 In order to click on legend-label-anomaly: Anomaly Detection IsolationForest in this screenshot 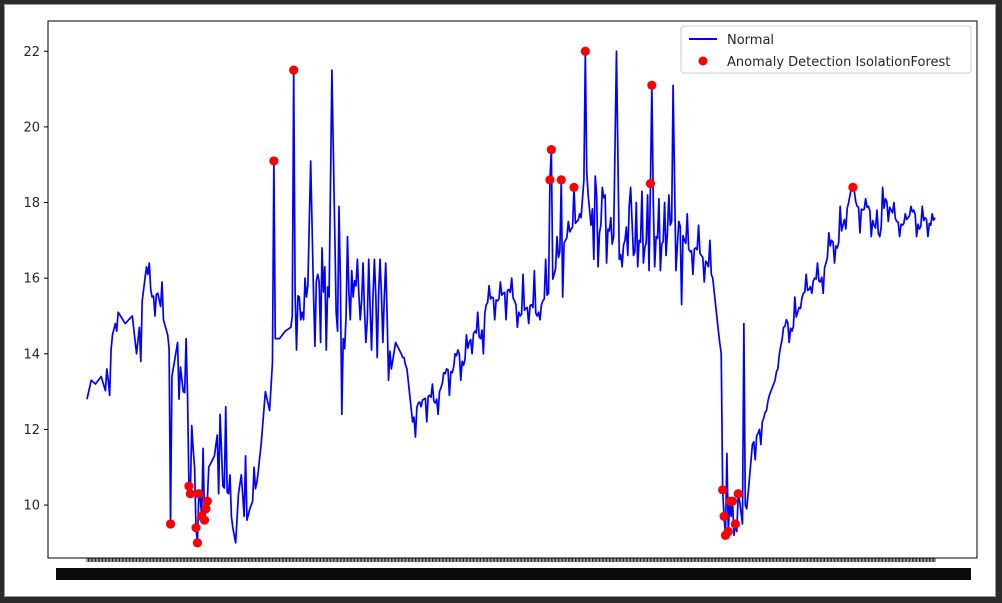, I will do `click(838, 62)`.